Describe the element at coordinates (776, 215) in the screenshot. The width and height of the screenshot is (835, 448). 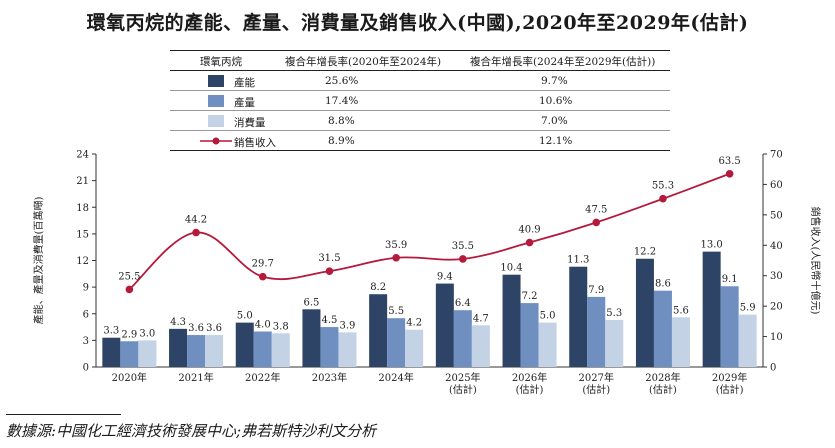
I see `right-tick-label: 50` at that location.